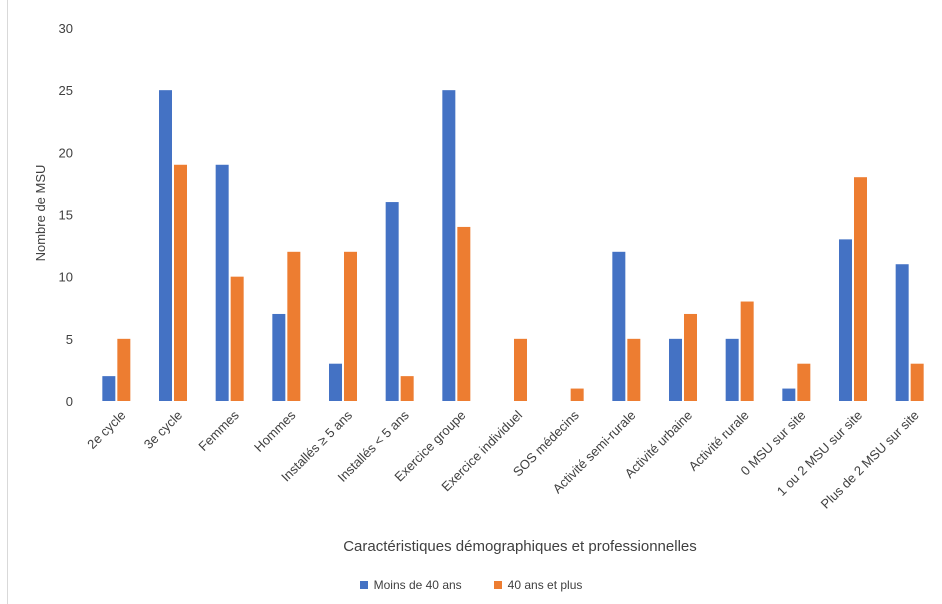 This screenshot has width=942, height=604. What do you see at coordinates (870, 460) in the screenshot?
I see `x-tick-label: Plus de 2 MSU sur site` at bounding box center [870, 460].